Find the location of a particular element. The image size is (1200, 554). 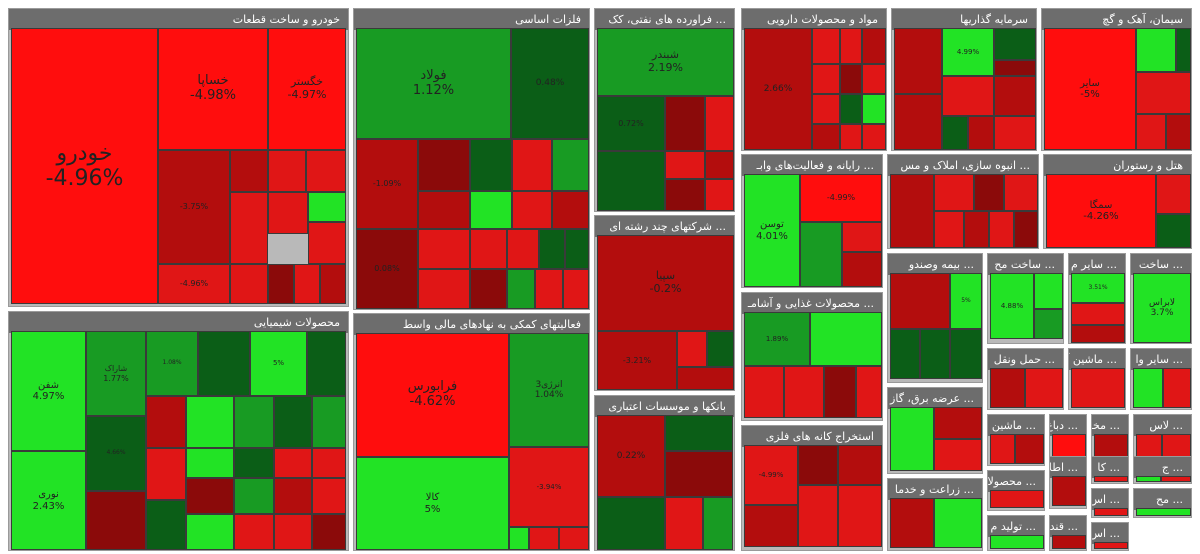

sector-tile: ... انبوه سازی، املاک و مس is located at coordinates (963, 201).